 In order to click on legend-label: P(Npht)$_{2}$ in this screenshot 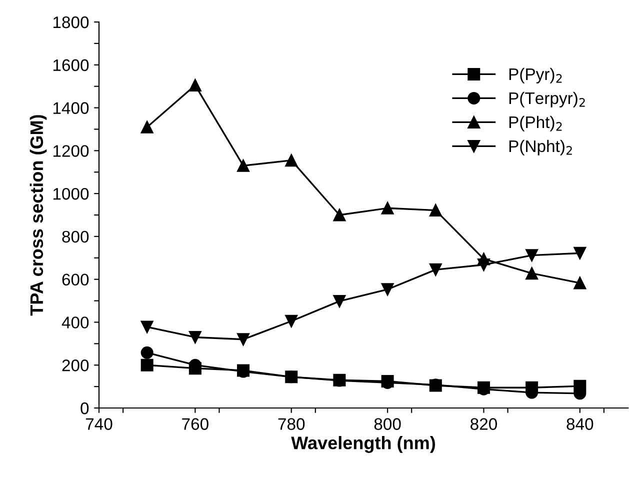, I will do `click(540, 148)`.